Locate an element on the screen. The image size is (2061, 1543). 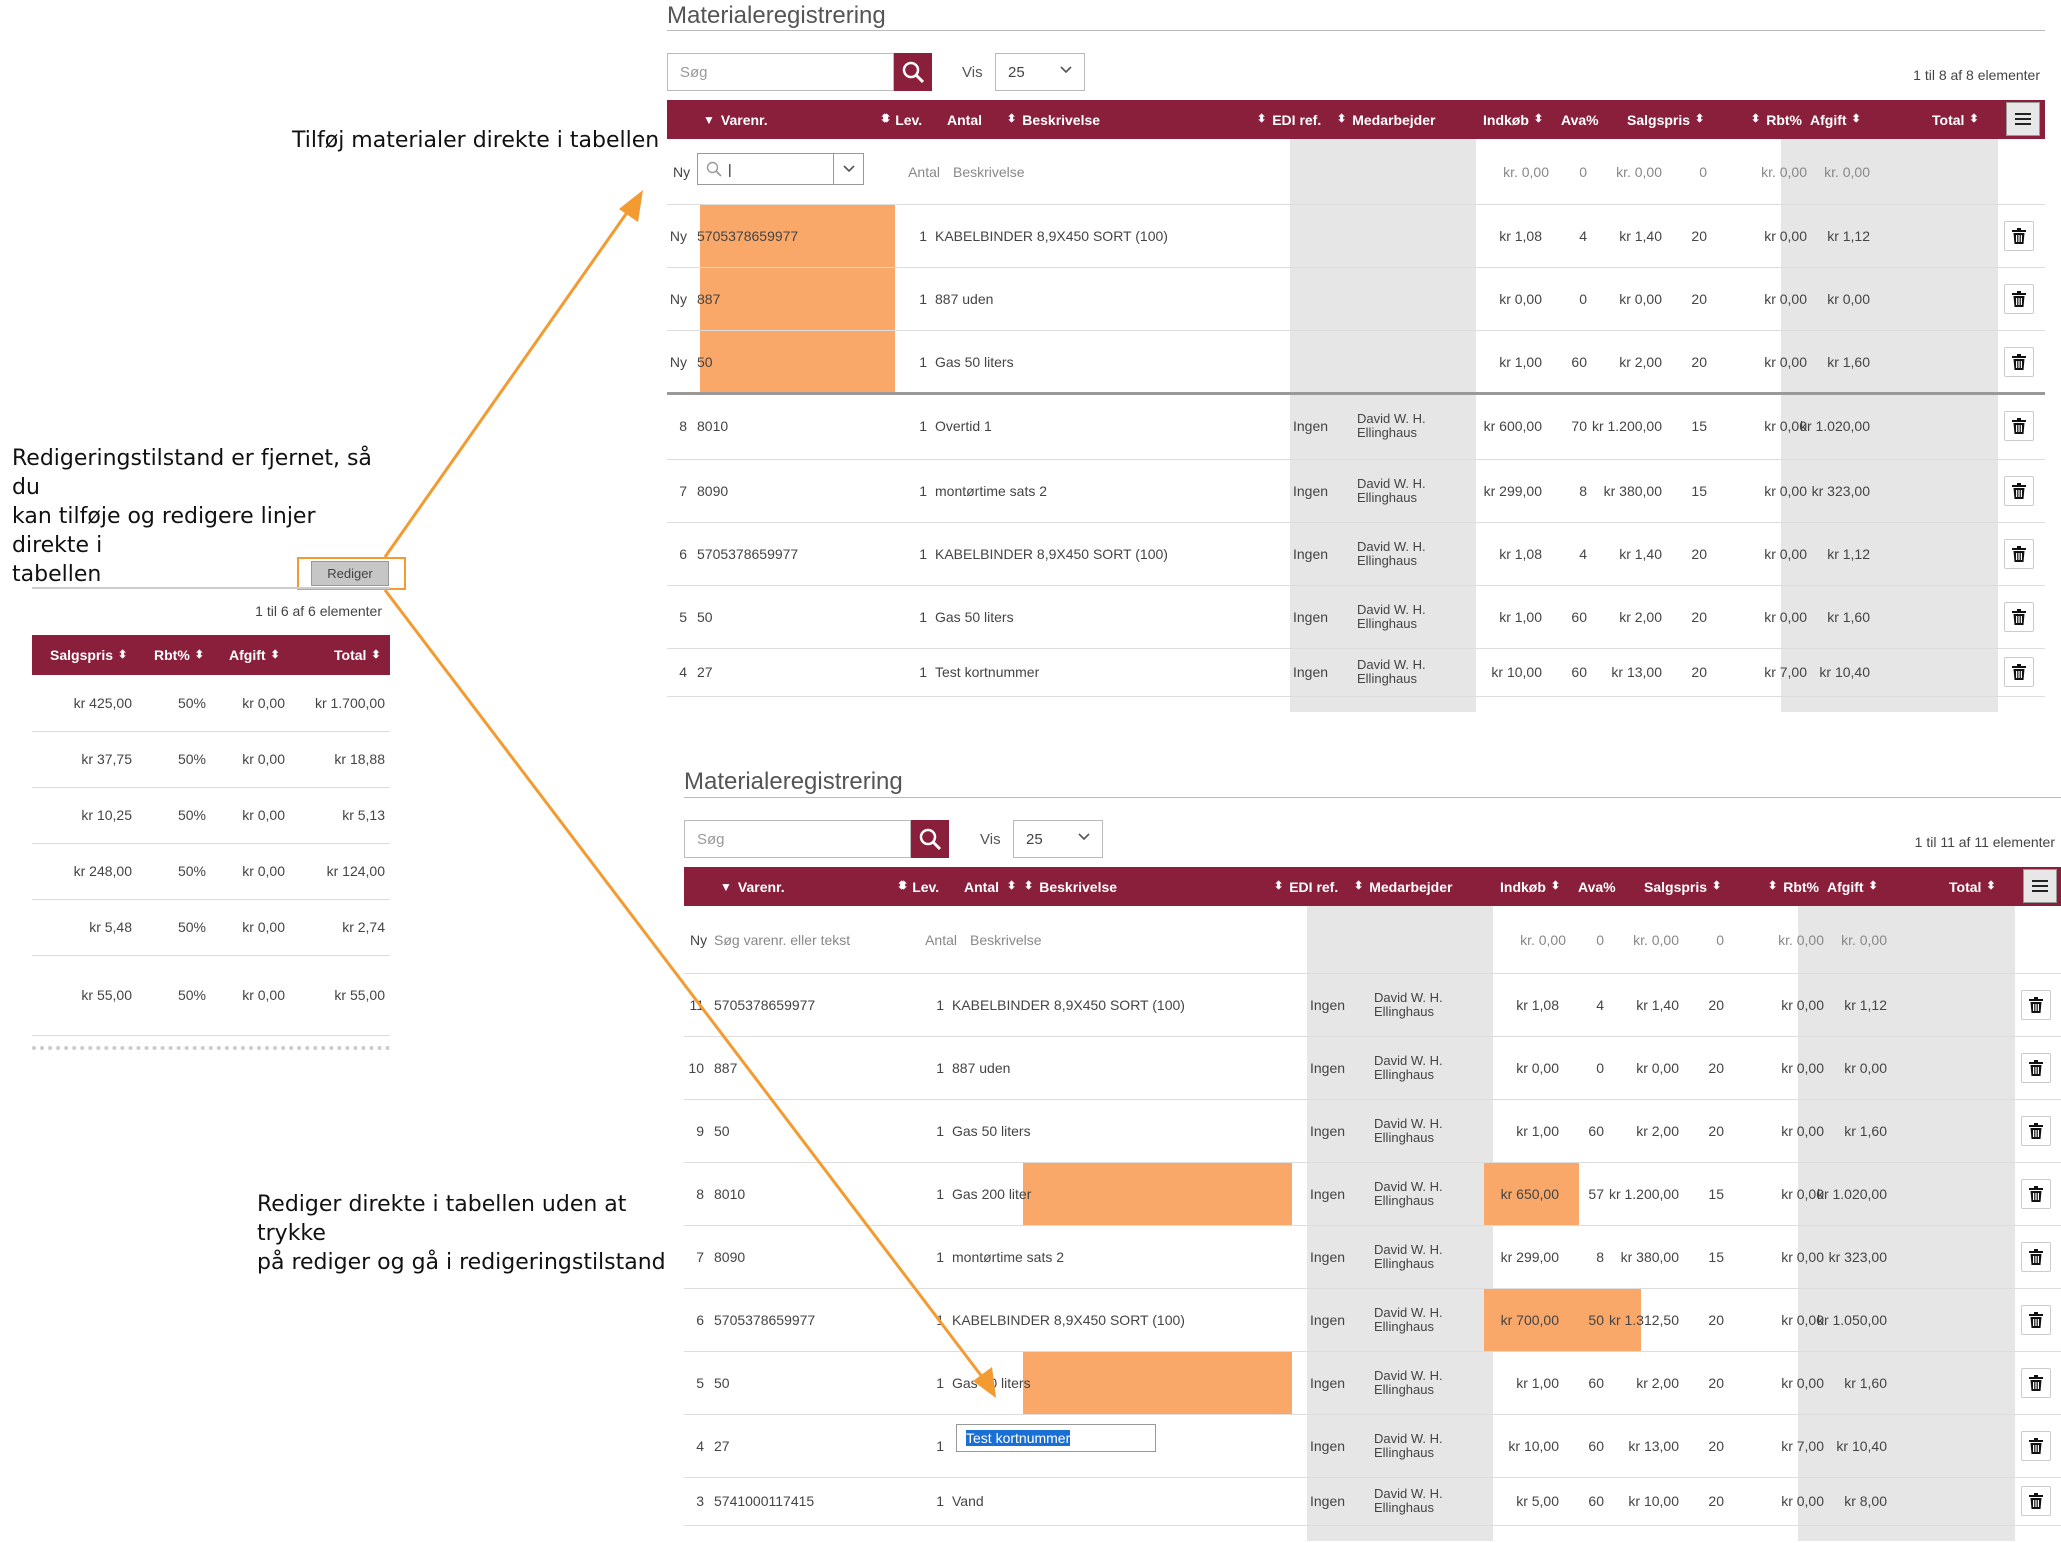
beskrivelse-edit-input: Test kortnummer is located at coordinates (1056, 1438).